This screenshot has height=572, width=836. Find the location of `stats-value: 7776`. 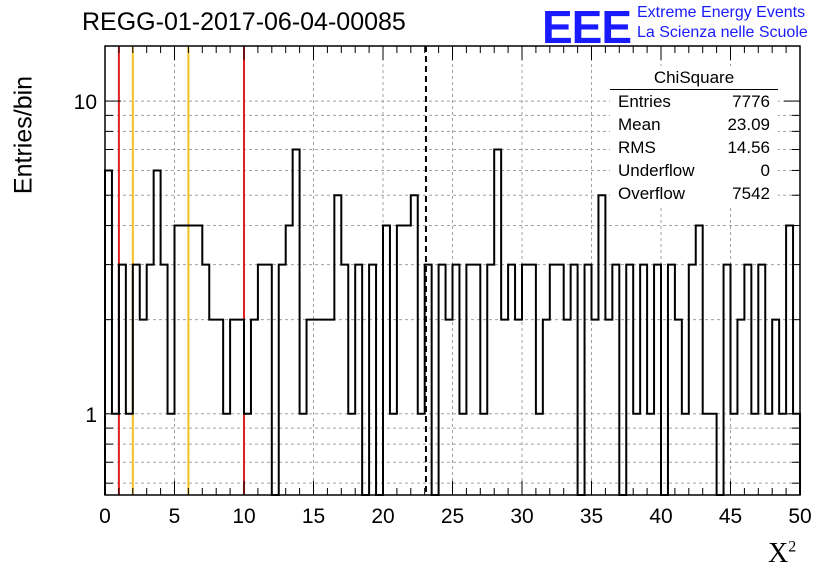

stats-value: 7776 is located at coordinates (751, 101).